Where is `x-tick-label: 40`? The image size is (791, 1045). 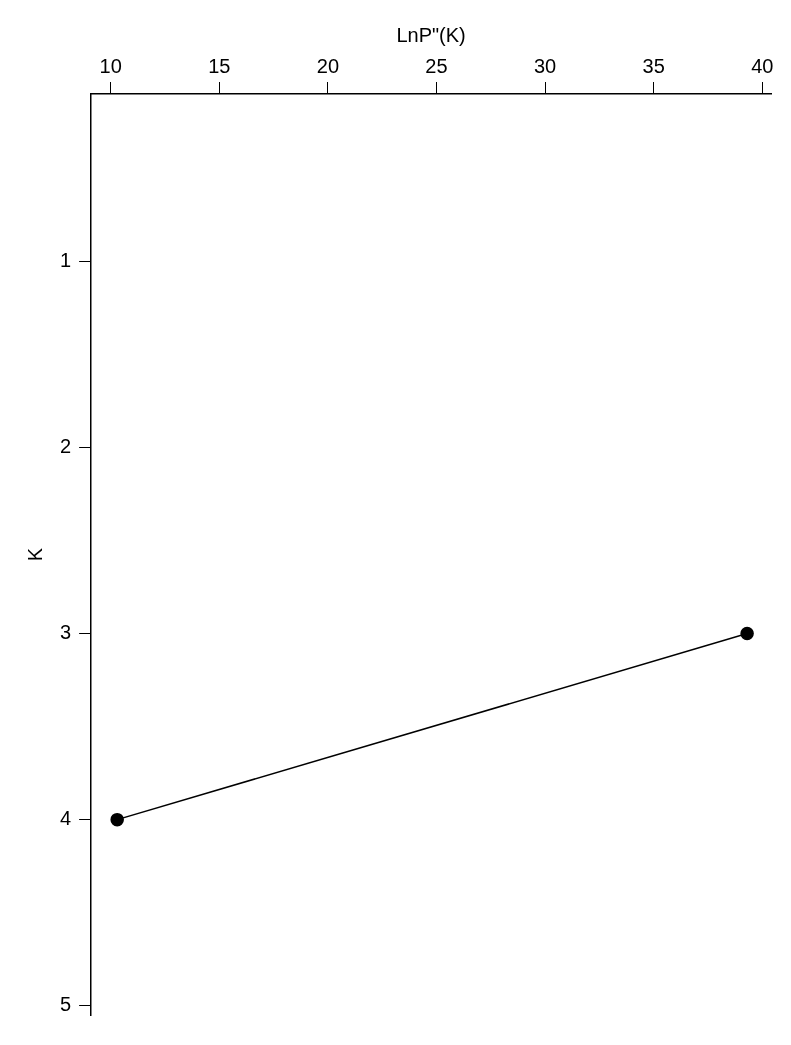 x-tick-label: 40 is located at coordinates (762, 65).